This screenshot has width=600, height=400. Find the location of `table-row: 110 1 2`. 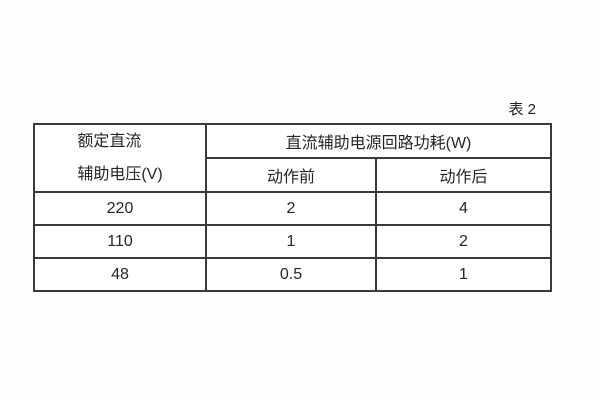

table-row: 110 1 2 is located at coordinates (293, 241).